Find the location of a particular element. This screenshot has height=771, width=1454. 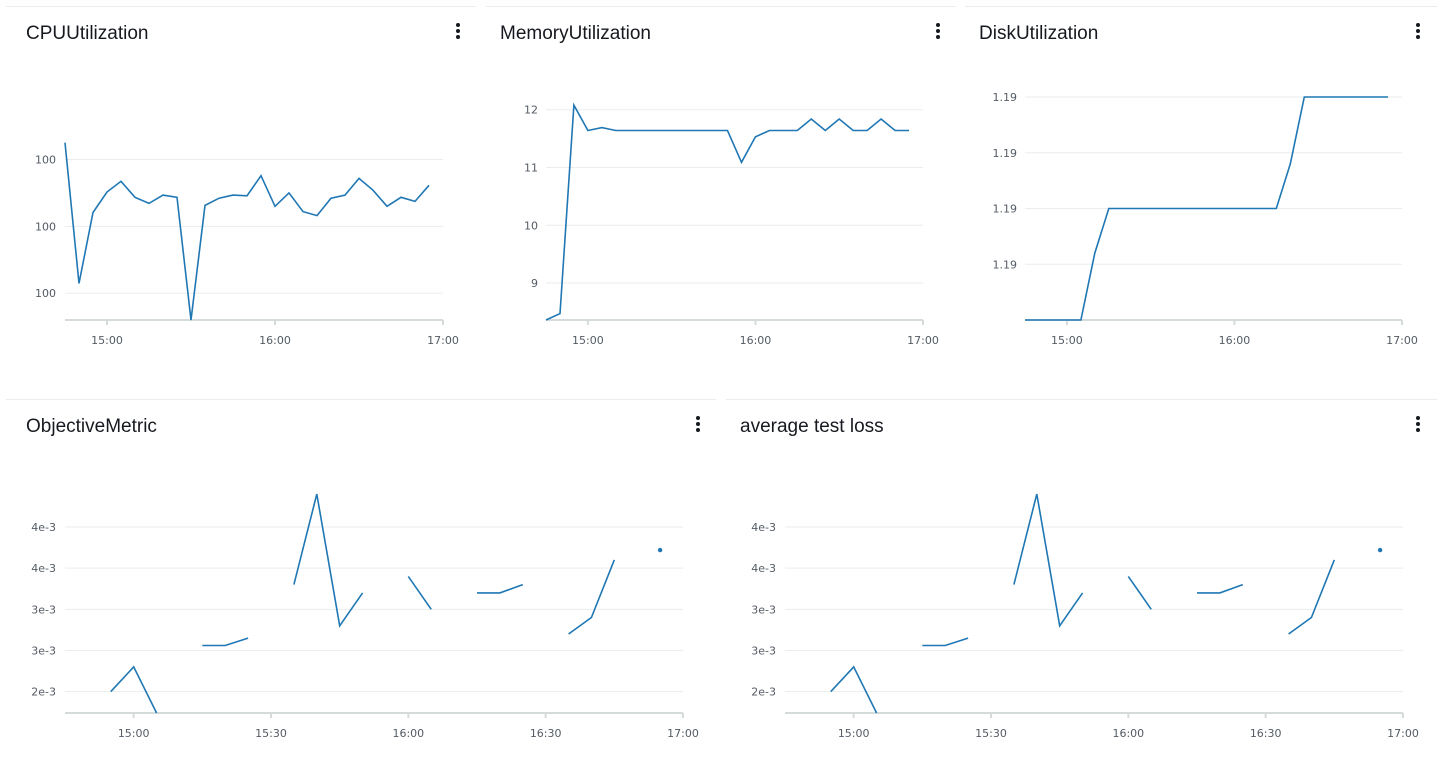

panel-title: MemoryUtilization is located at coordinates (575, 33).